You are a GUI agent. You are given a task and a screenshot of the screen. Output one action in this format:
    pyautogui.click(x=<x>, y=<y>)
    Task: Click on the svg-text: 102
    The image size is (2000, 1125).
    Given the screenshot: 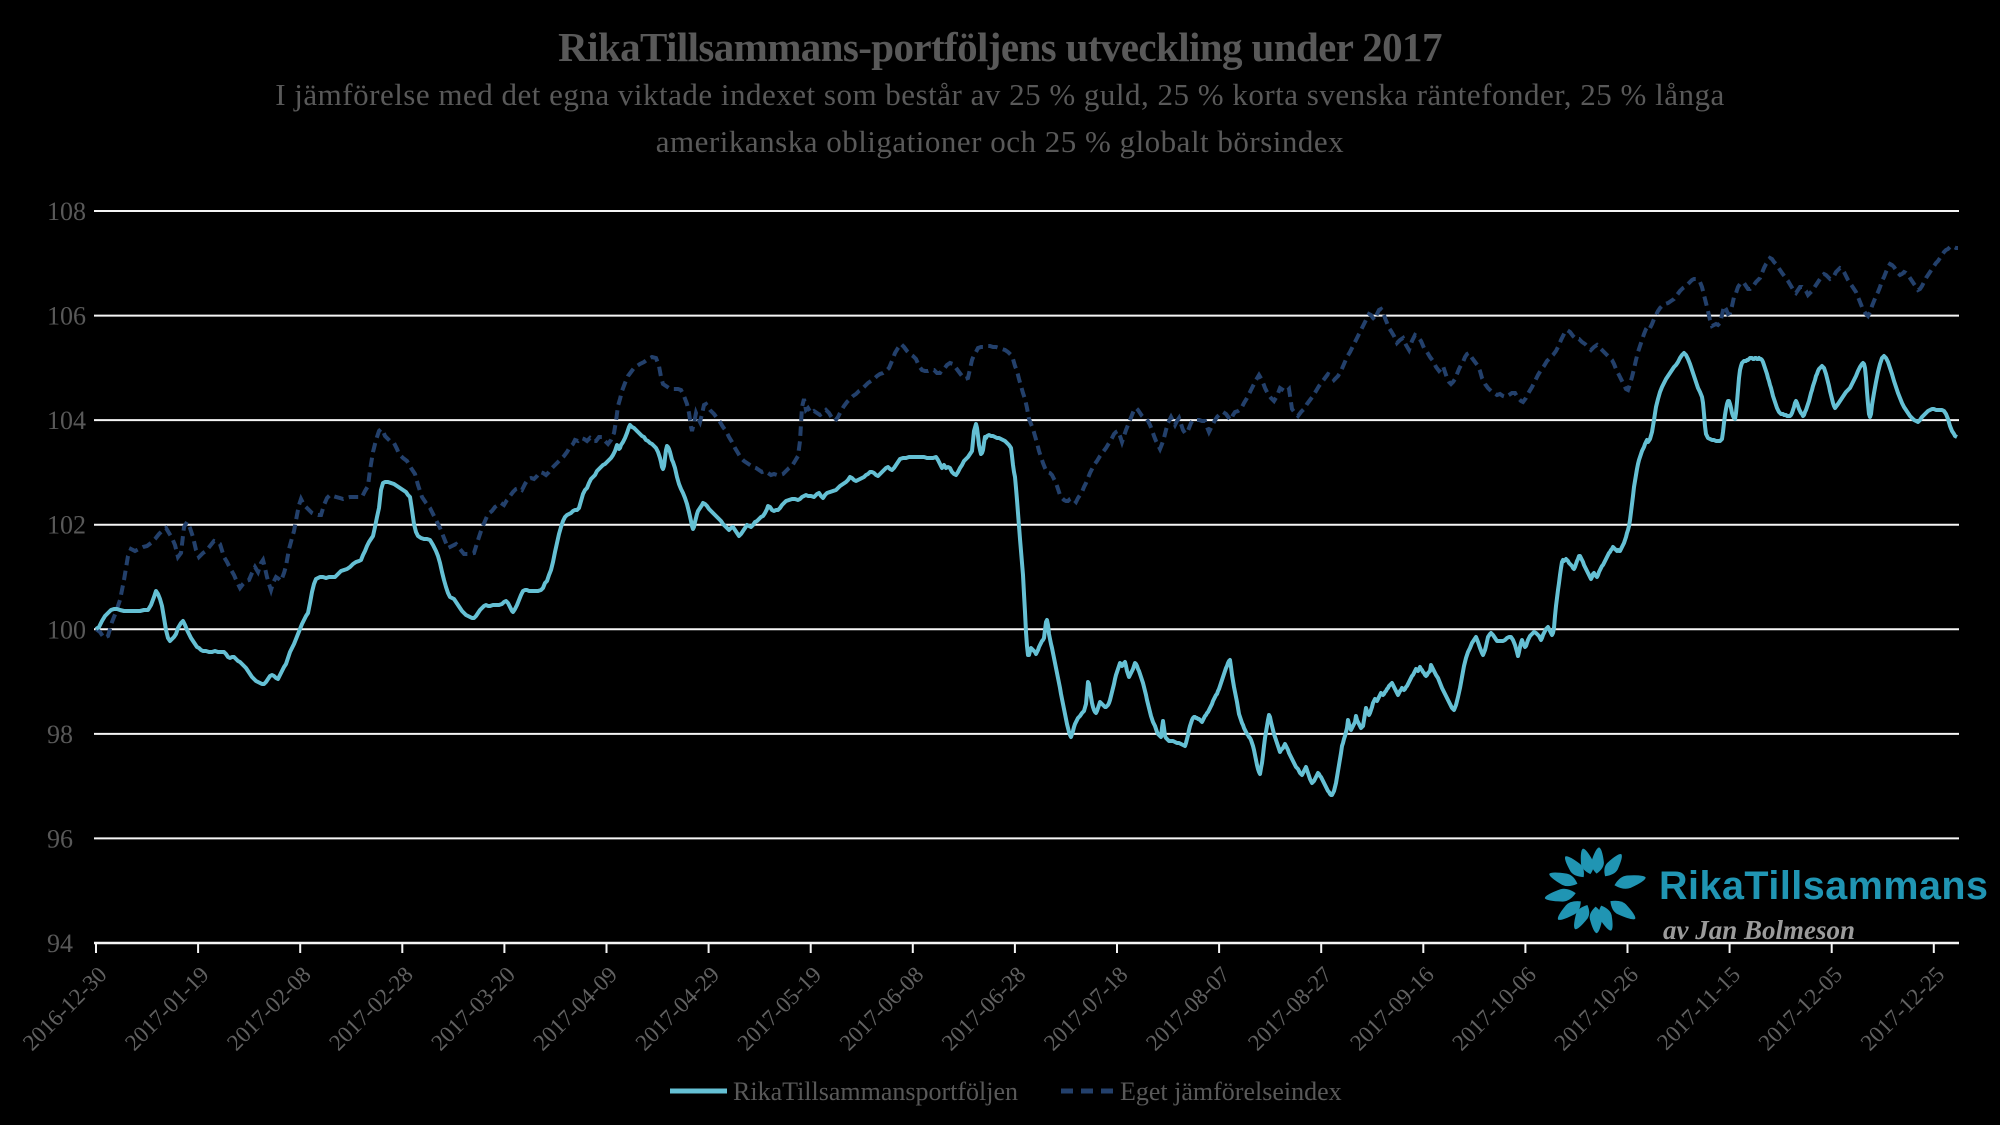 What is the action you would take?
    pyautogui.click(x=66, y=525)
    